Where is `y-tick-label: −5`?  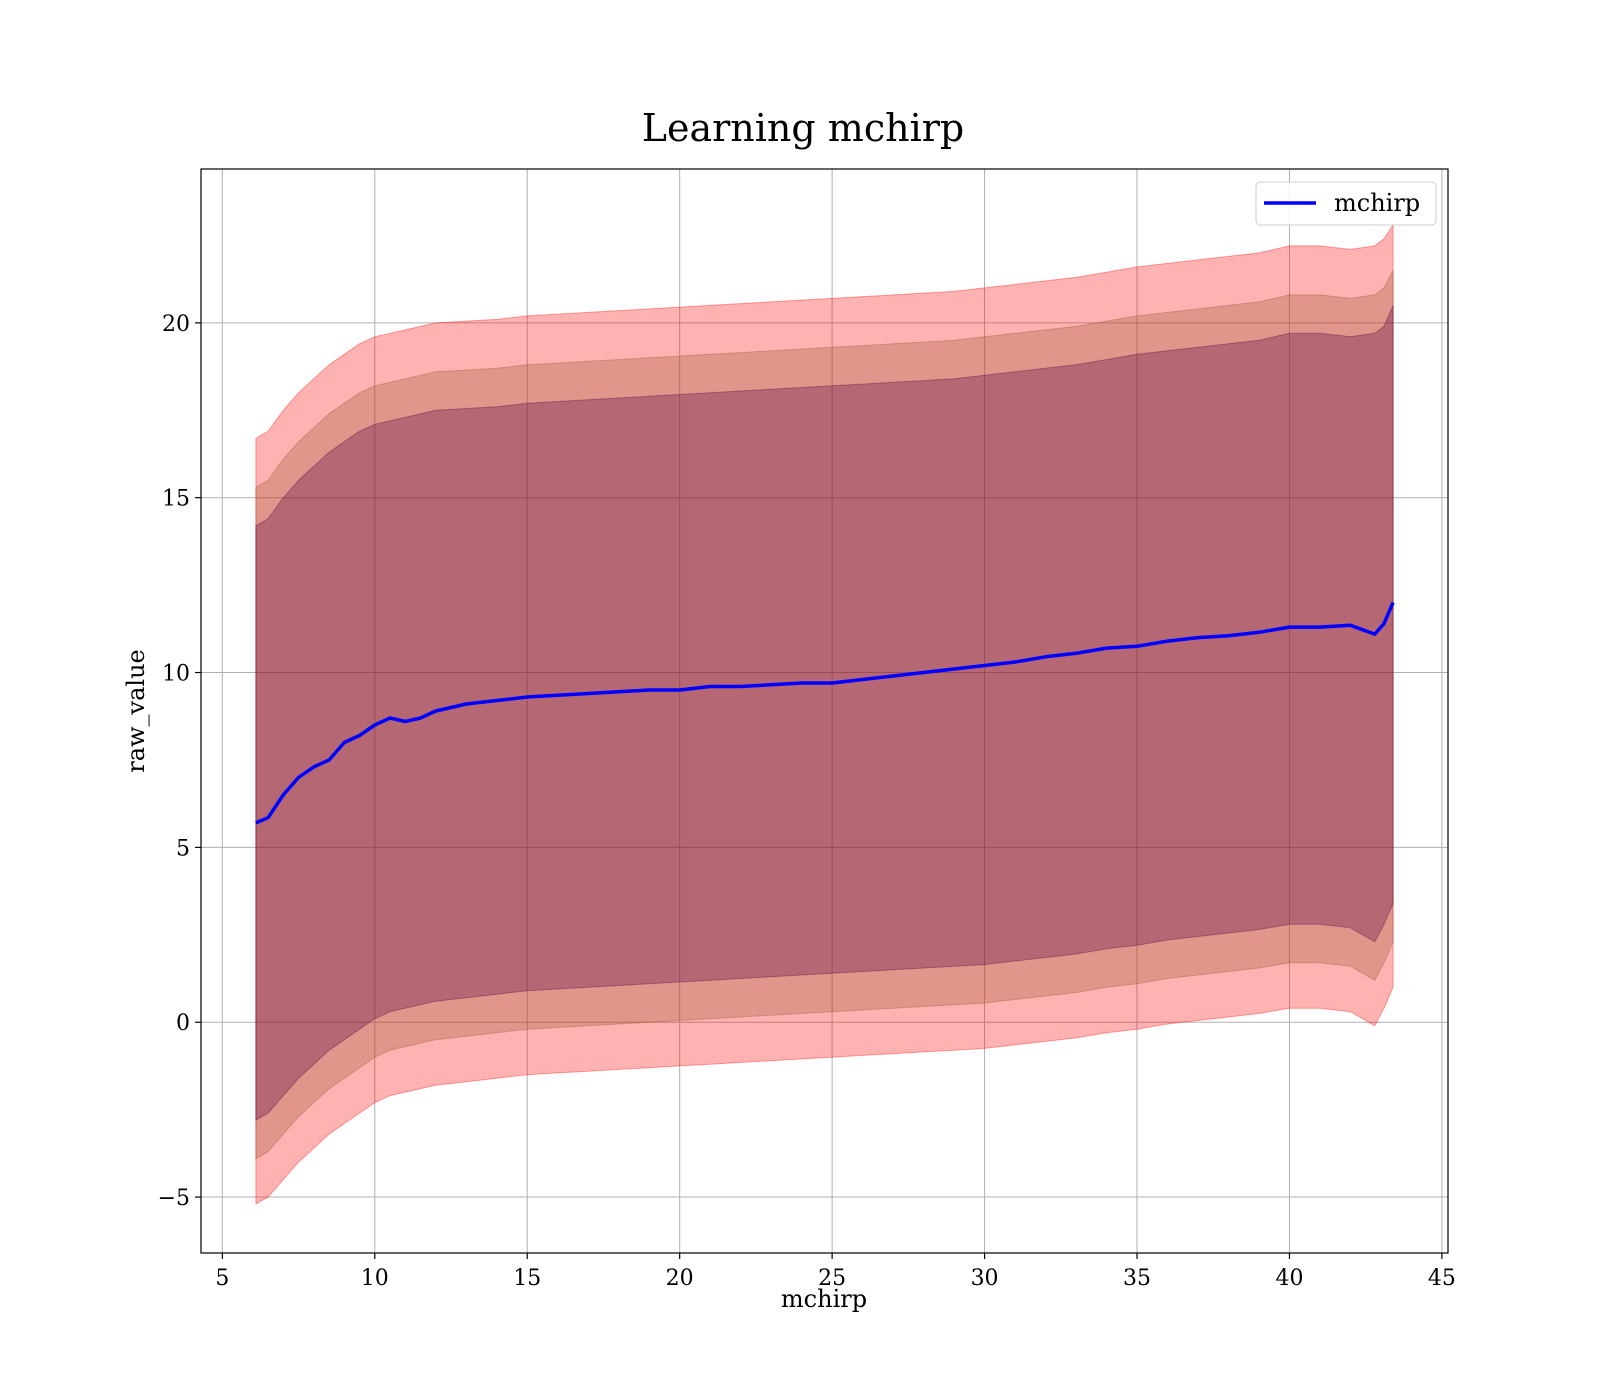
y-tick-label: −5 is located at coordinates (174, 1198).